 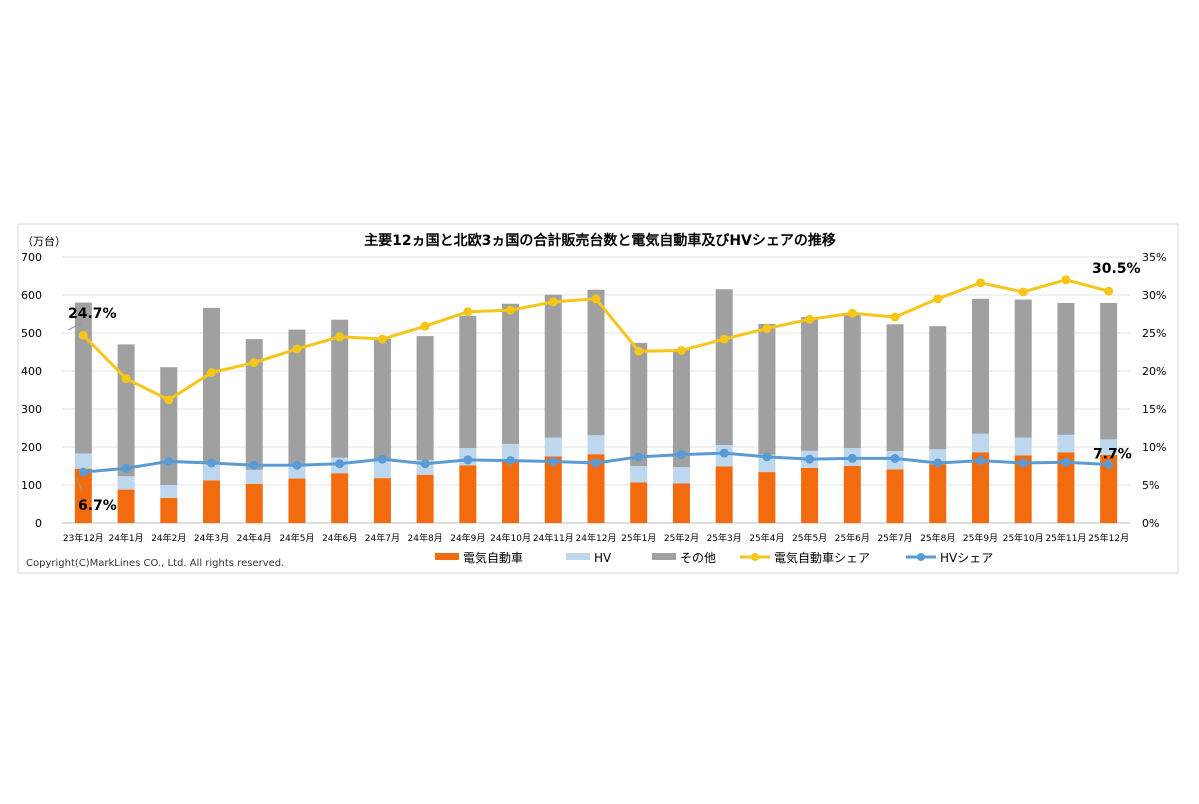 What do you see at coordinates (937, 538) in the screenshot?
I see `x-tick-label: 25年8月` at bounding box center [937, 538].